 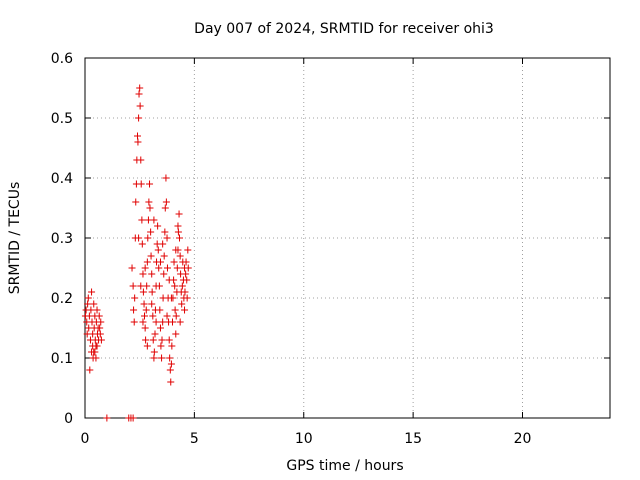 I want to click on y-tick-label: 0.3, so click(x=62, y=239).